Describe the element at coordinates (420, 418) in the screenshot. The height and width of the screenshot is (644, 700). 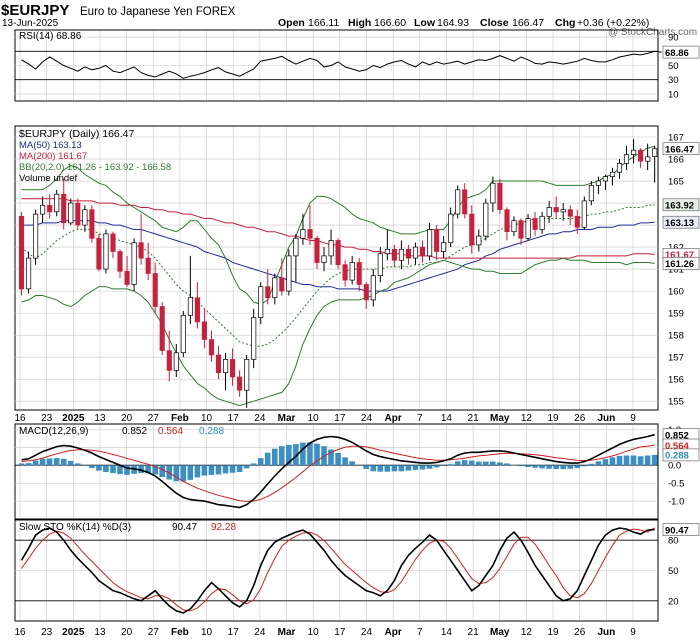
I see `x-axis-label: 7` at that location.